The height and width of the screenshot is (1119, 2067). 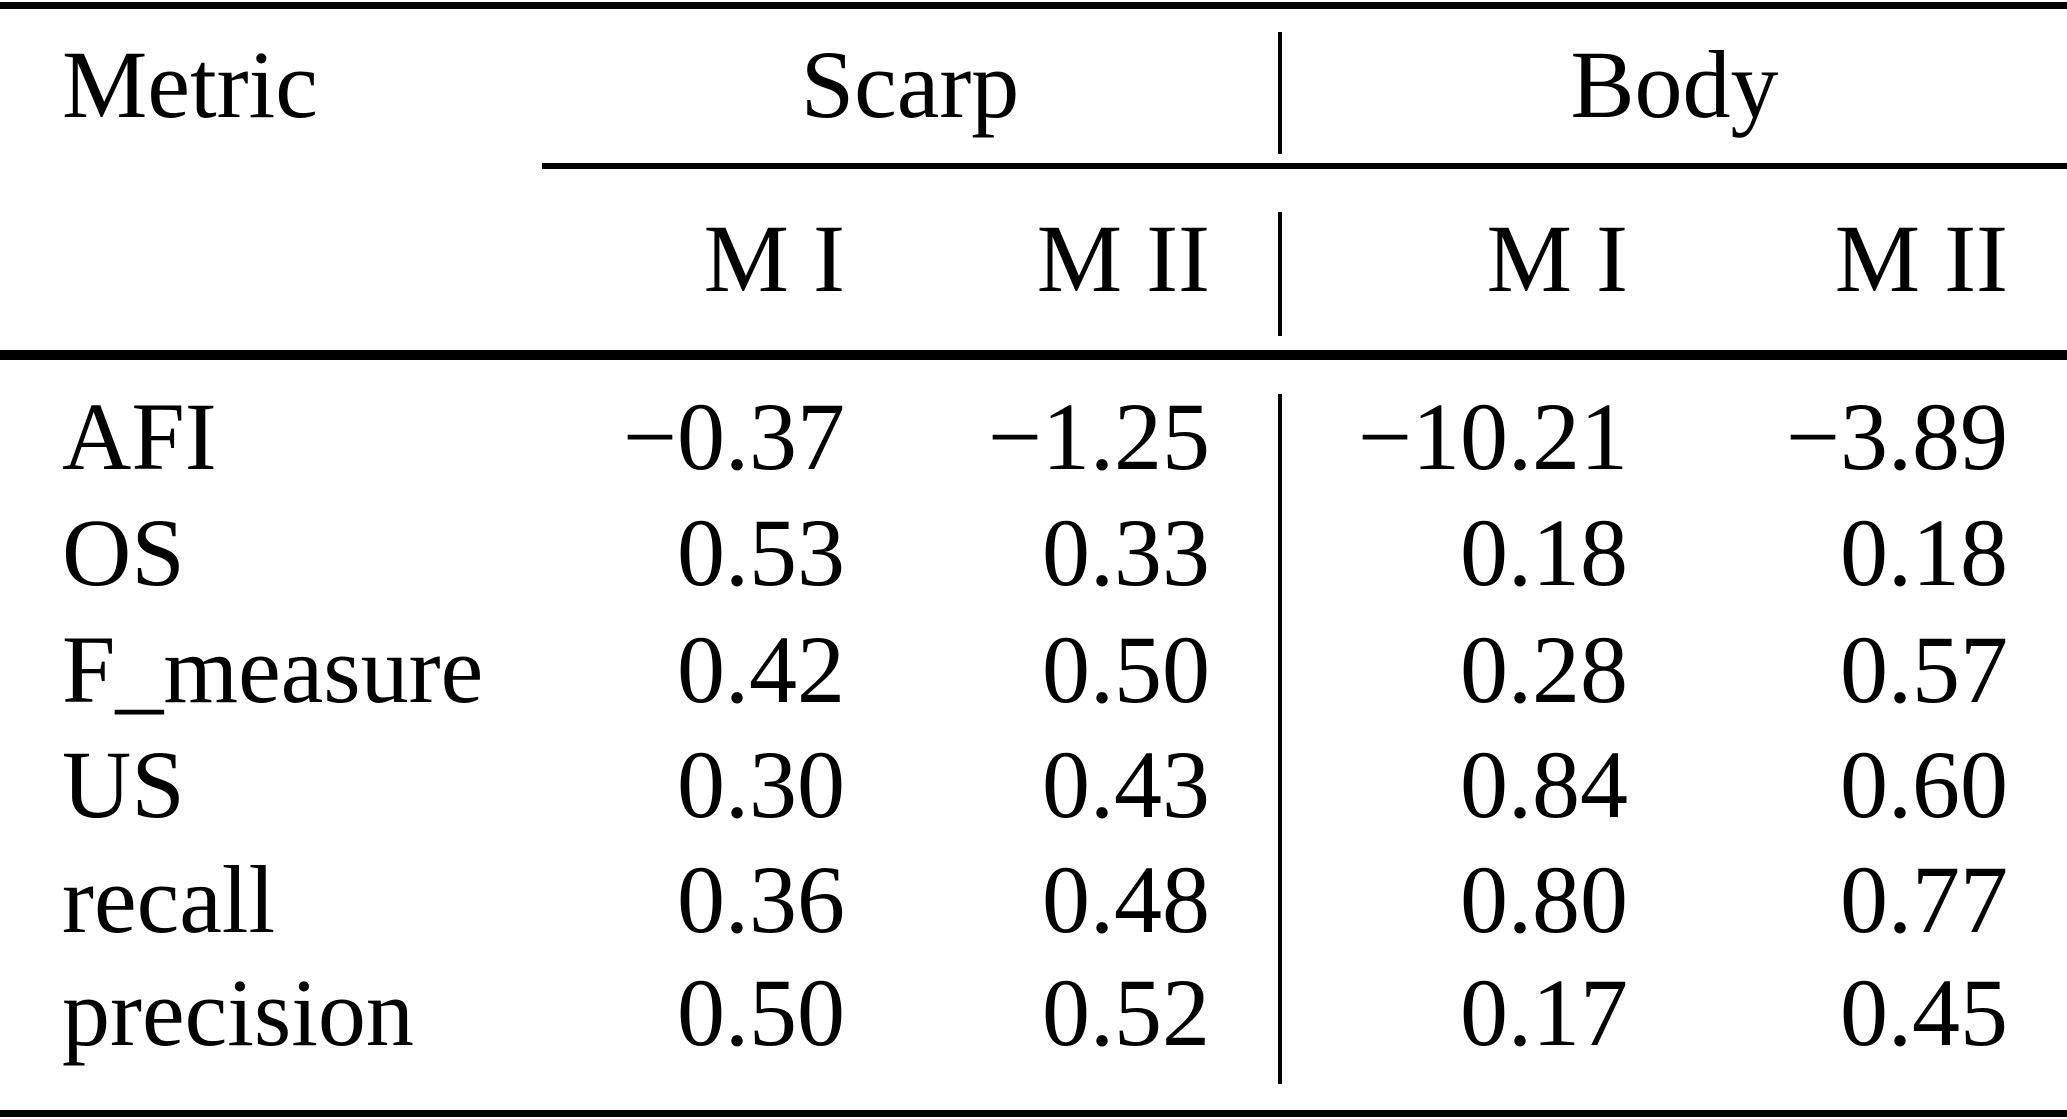 What do you see at coordinates (761, 552) in the screenshot?
I see `cell-os-scarp-m1: 0.53` at bounding box center [761, 552].